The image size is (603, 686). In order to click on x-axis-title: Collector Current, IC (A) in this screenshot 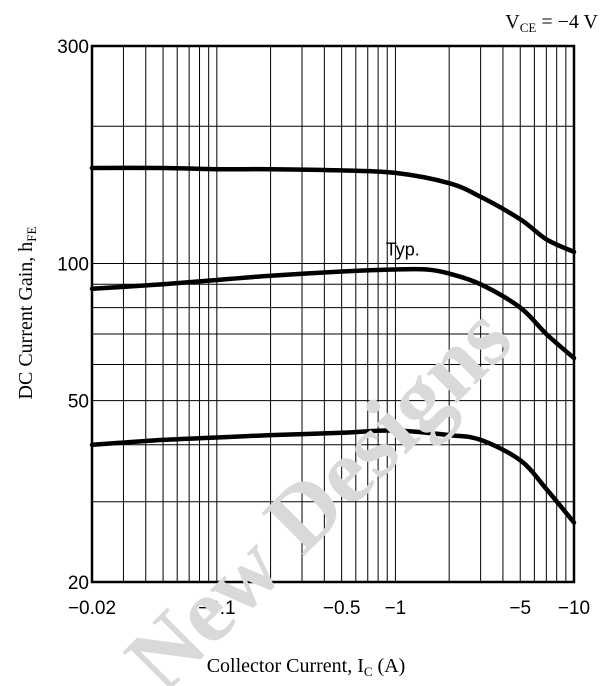, I will do `click(306, 667)`.